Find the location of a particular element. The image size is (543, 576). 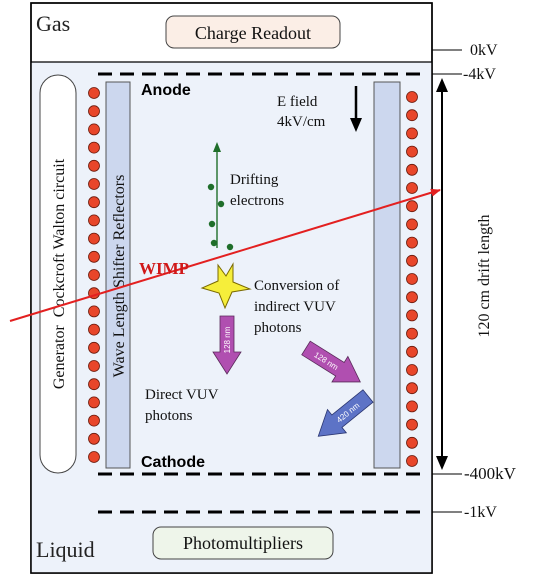

voltage-0kv: 0kV is located at coordinates (484, 50).